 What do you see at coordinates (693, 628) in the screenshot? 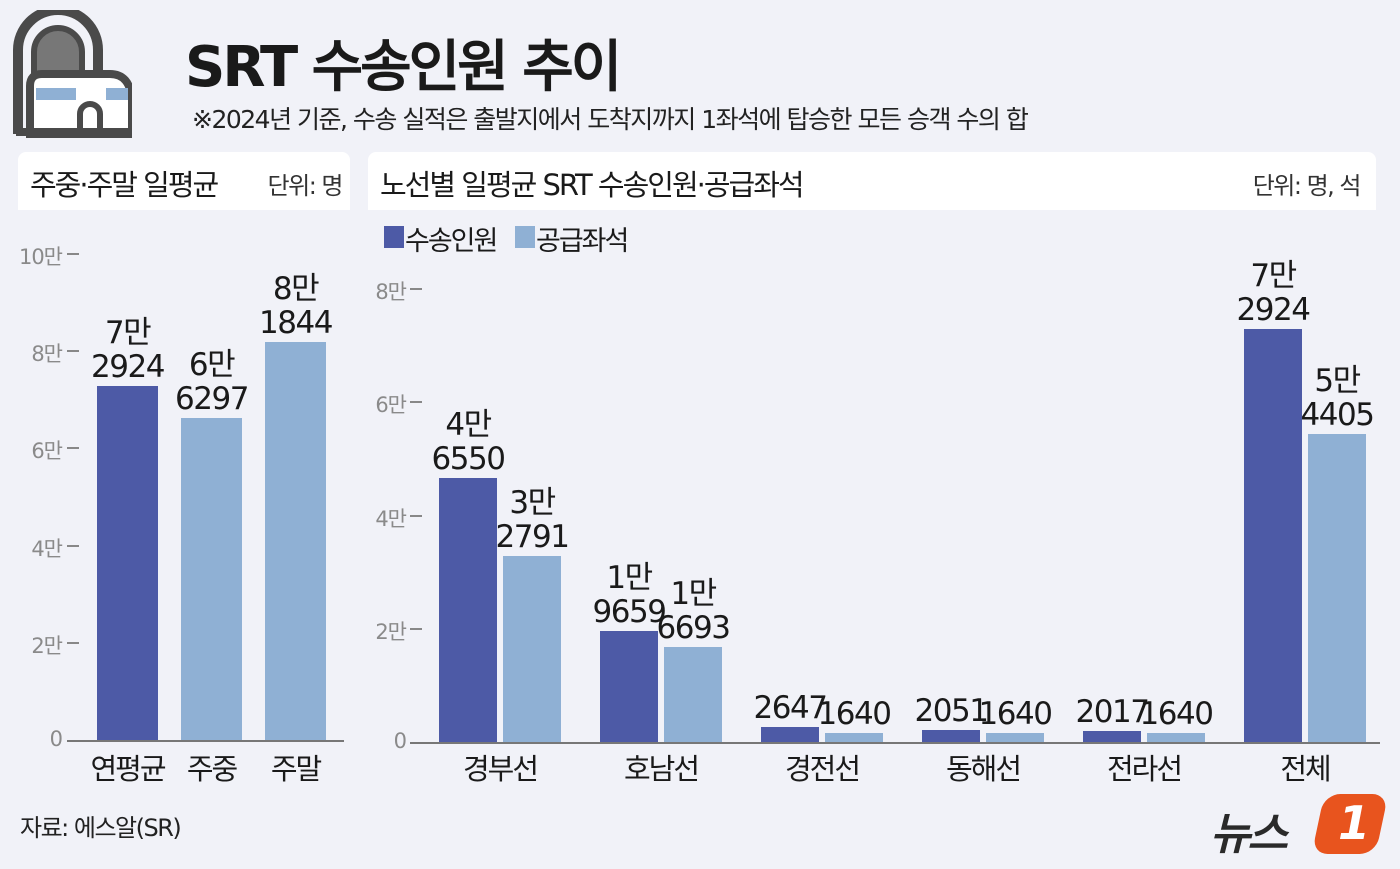
I see `value-label-line: 6693` at bounding box center [693, 628].